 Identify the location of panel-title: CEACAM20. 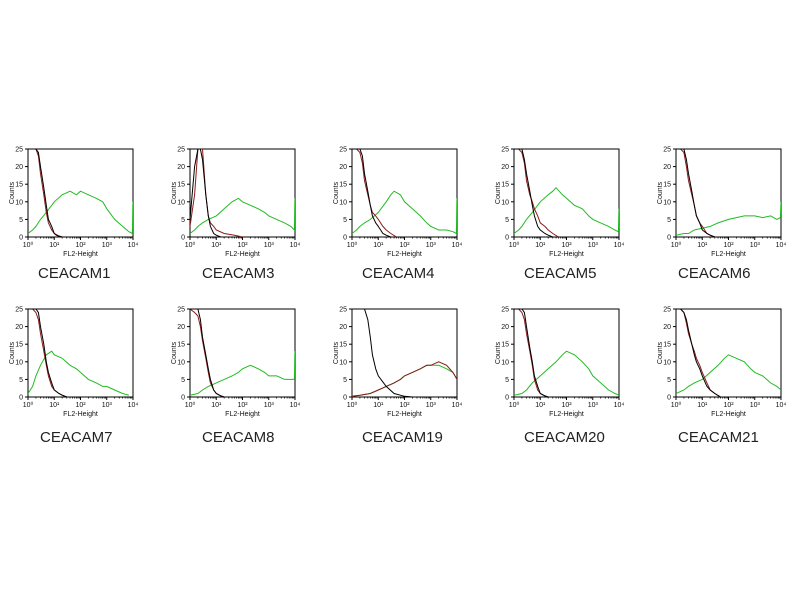
(564, 437).